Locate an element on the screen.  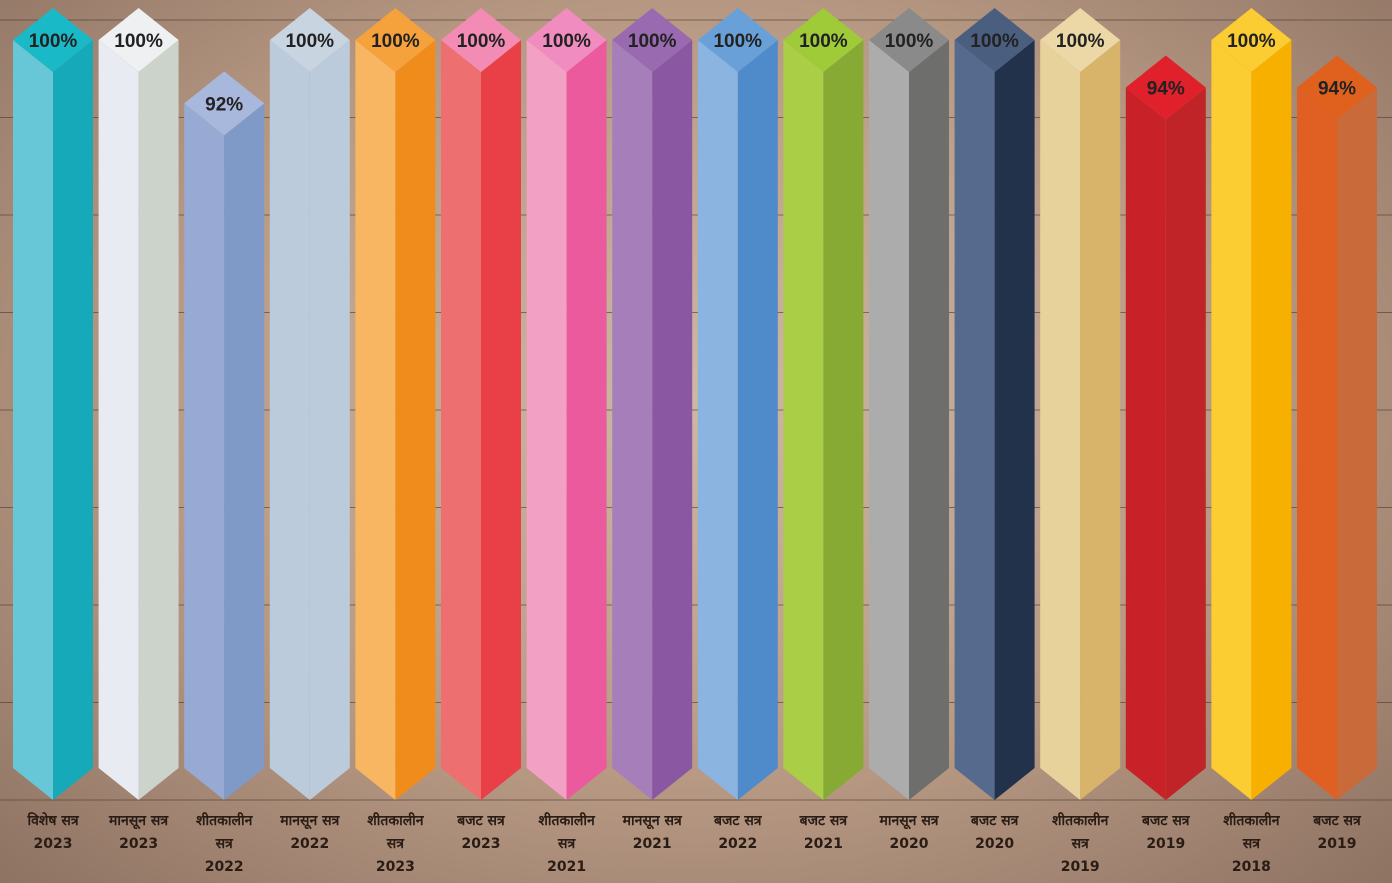
x-tick-label: मानसून सत्र 2020 is located at coordinates (909, 832).